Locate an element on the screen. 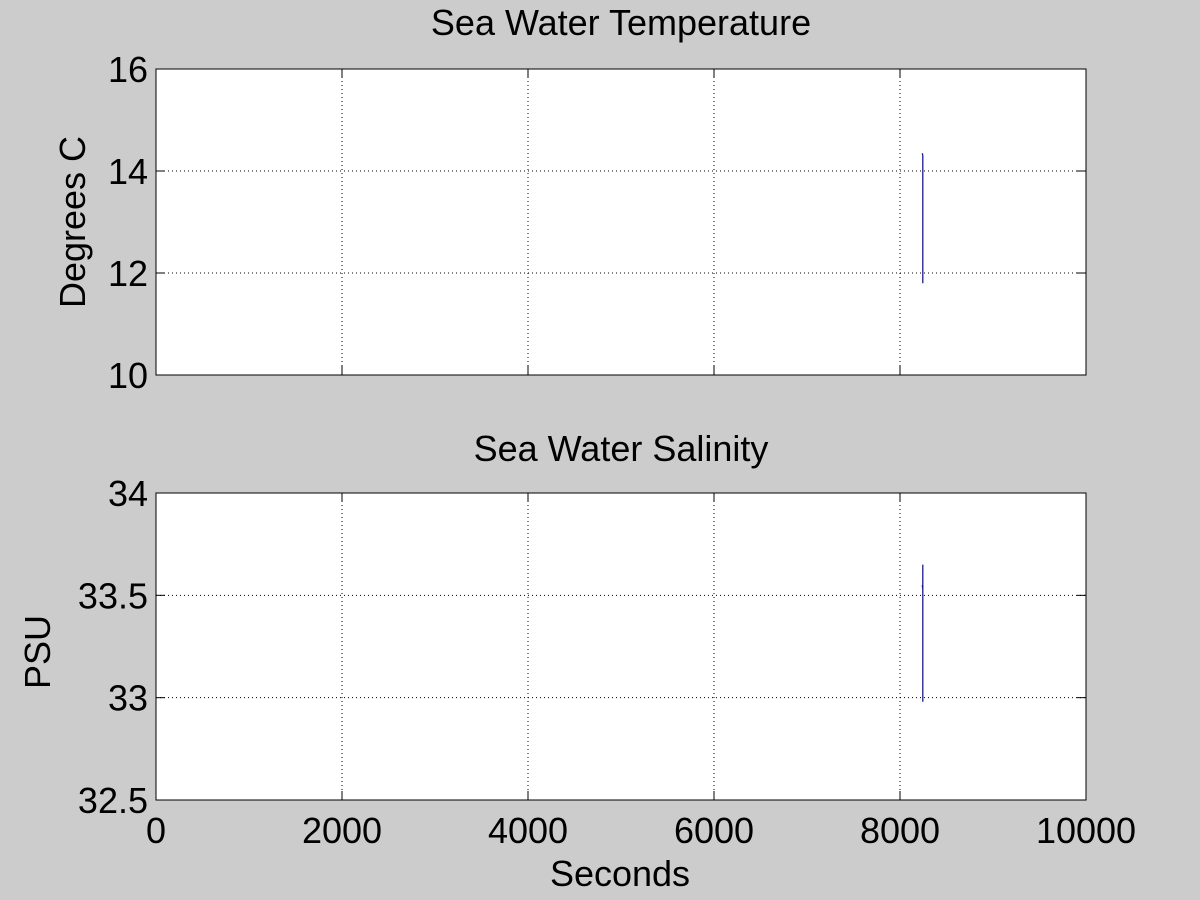  salinity-title: Sea Water Salinity is located at coordinates (621, 448).